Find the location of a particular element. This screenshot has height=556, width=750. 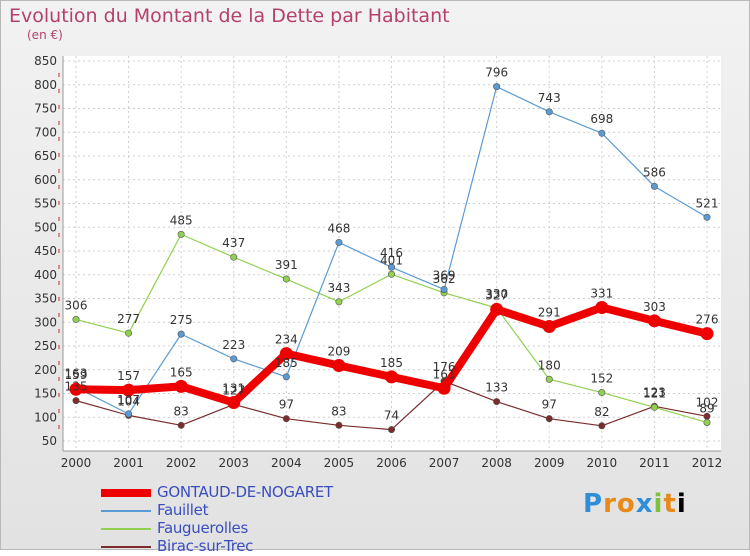

y-tick-label: 550 is located at coordinates (45, 204).